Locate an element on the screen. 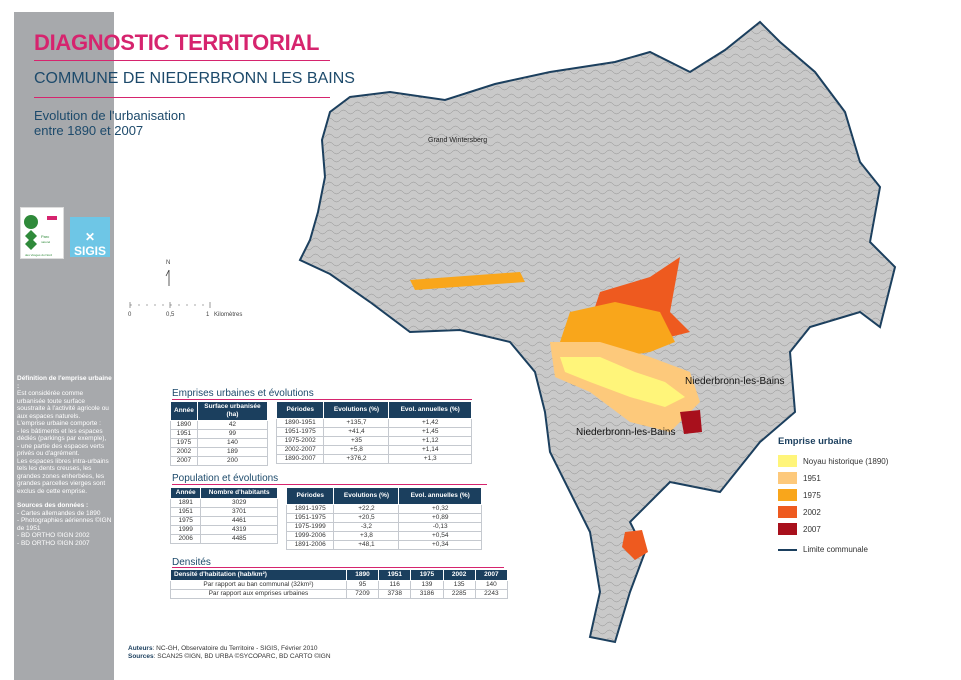 The image size is (961, 680). table-cell: 140 is located at coordinates (232, 443).